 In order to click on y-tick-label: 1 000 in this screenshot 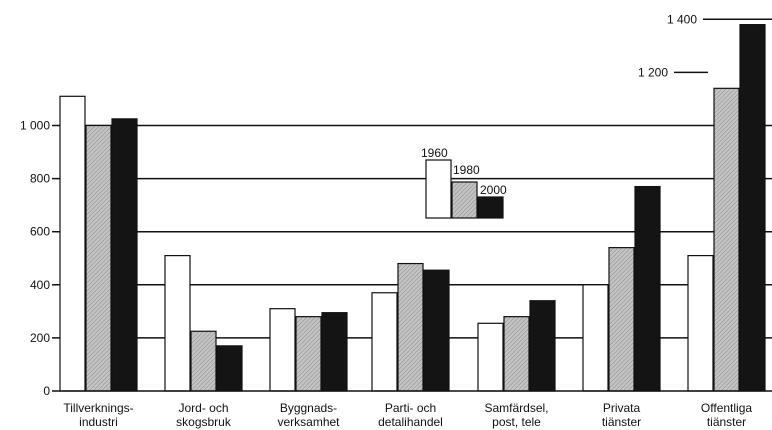, I will do `click(35, 126)`.